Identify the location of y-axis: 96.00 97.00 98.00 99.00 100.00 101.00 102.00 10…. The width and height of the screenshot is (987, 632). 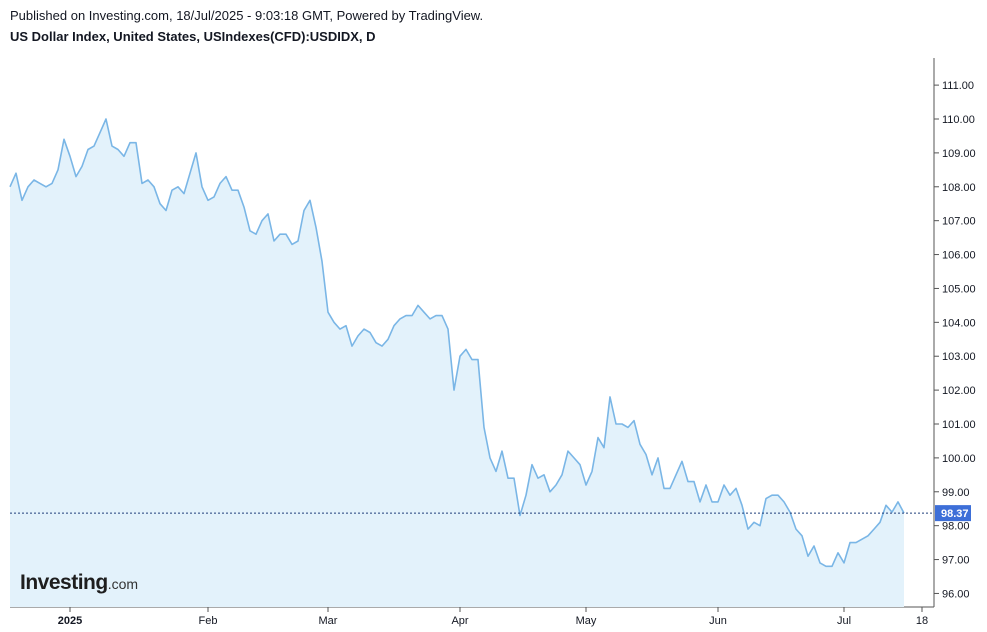
(955, 340).